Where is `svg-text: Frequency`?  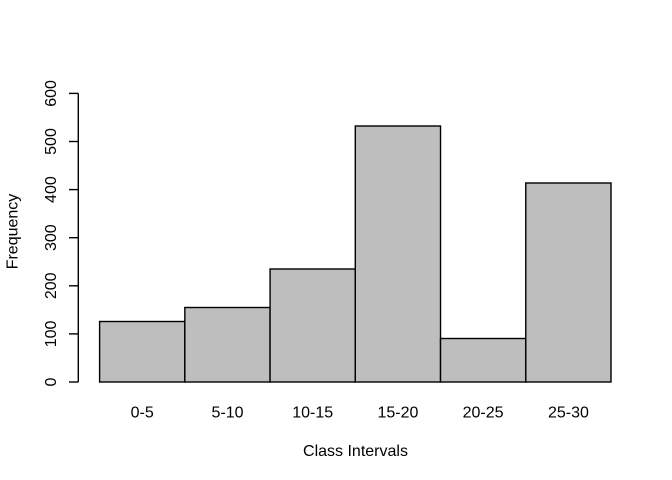 svg-text: Frequency is located at coordinates (13, 232).